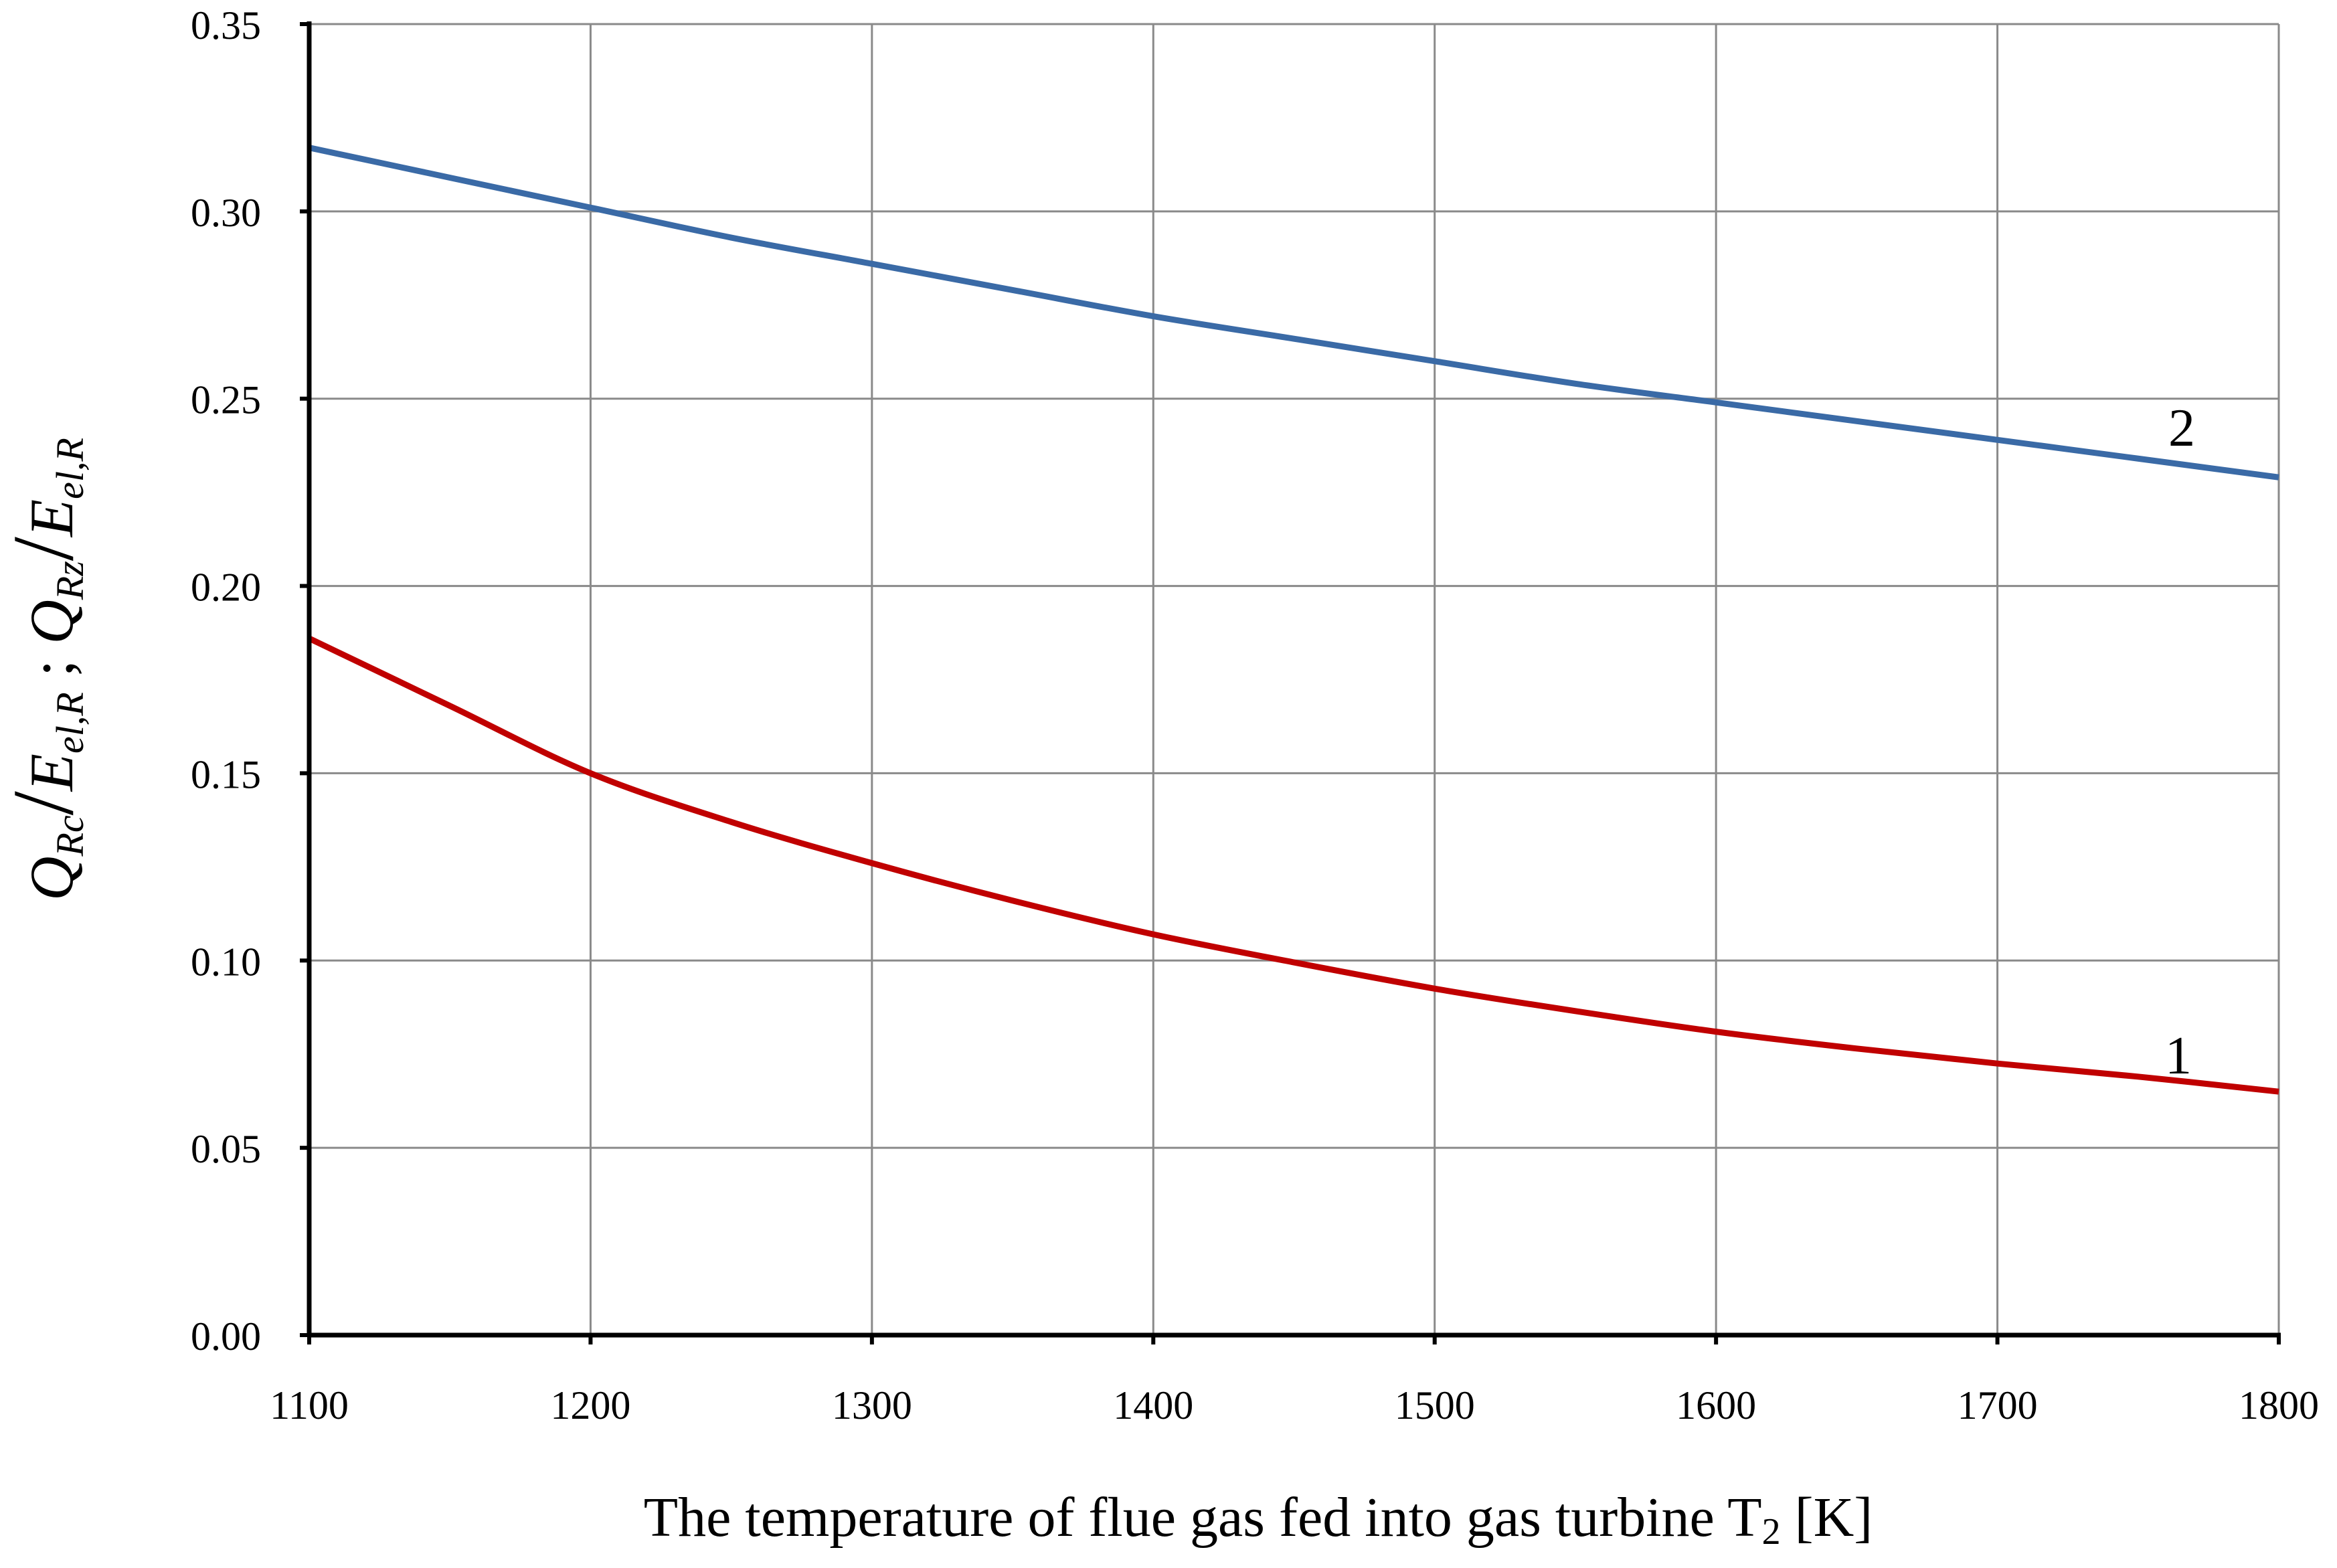 The height and width of the screenshot is (1568, 2337). What do you see at coordinates (70, 580) in the screenshot?
I see `y-label-q2-sub: Rz` at bounding box center [70, 580].